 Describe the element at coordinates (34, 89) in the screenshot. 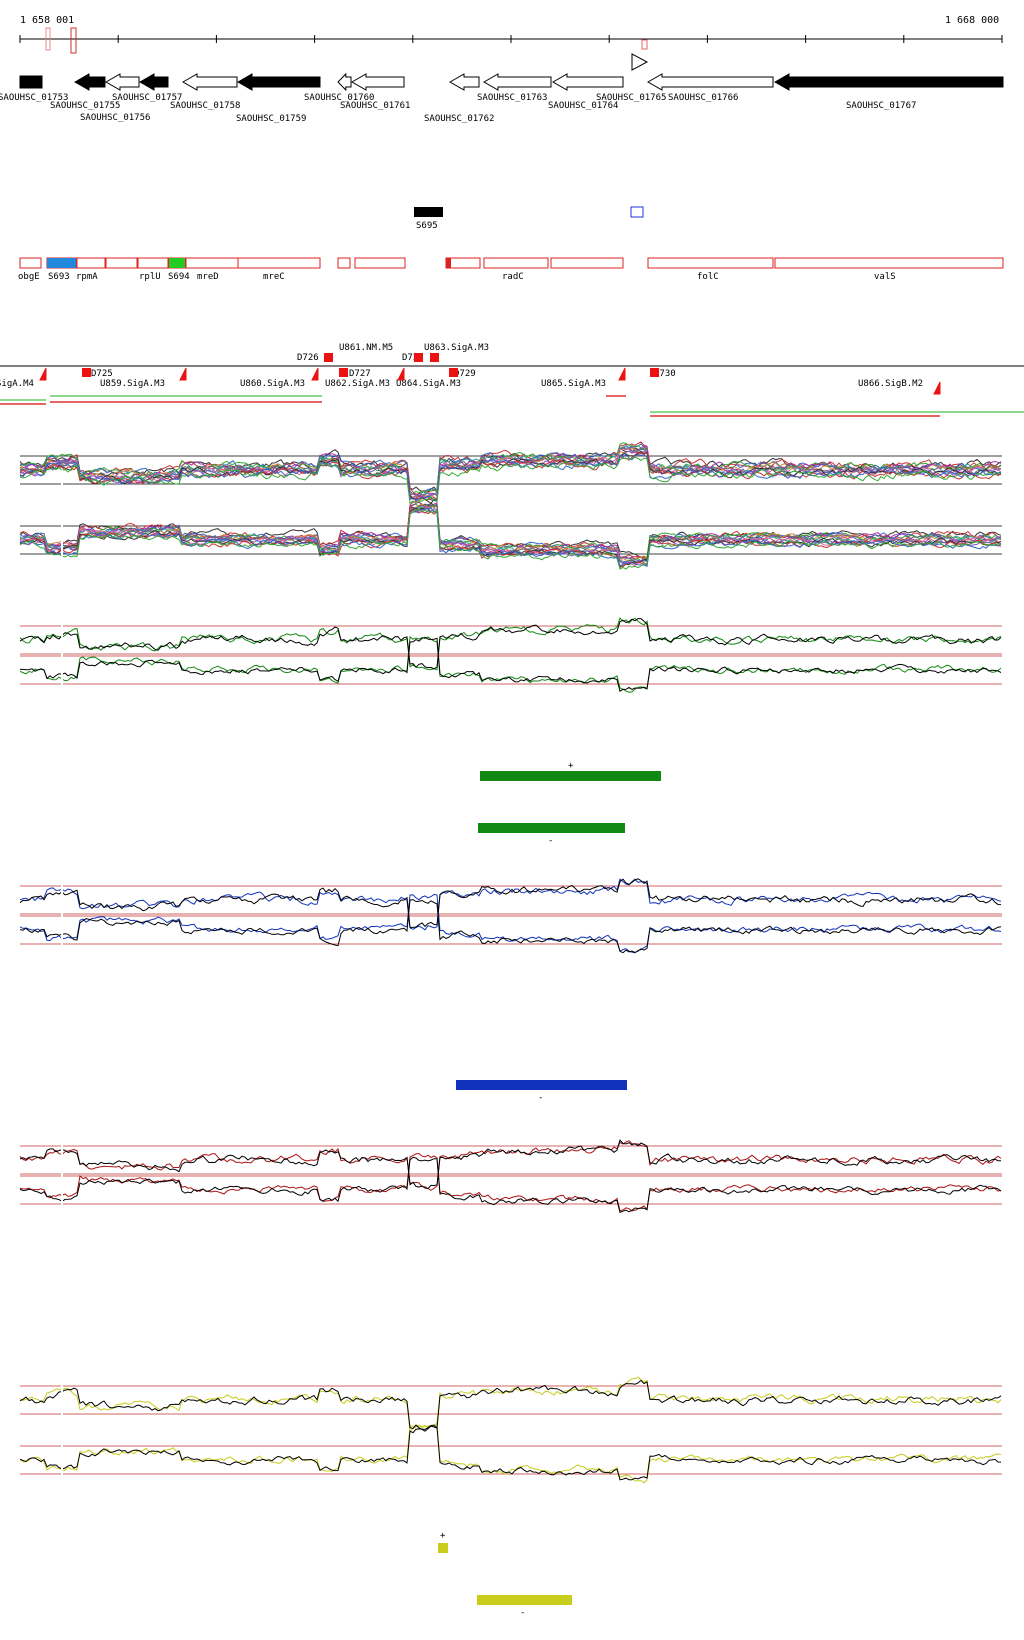

I see `gene-saouhsc_01753: SAOUHSC_01753` at that location.